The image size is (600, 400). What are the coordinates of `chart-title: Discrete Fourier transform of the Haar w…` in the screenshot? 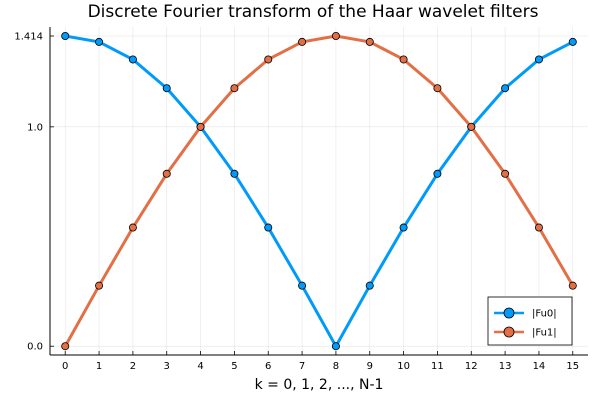 It's located at (313, 12).